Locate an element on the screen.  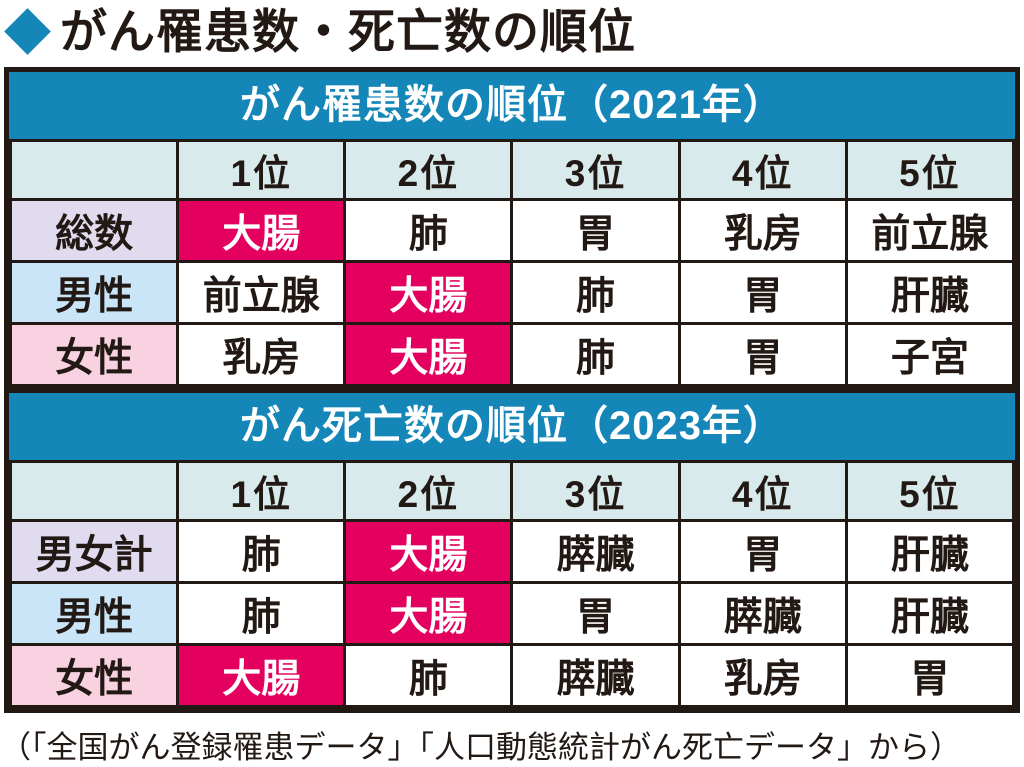
table-row-male: 男性 肺 大腸 胃 膵臓 肝臓 is located at coordinates (512, 613).